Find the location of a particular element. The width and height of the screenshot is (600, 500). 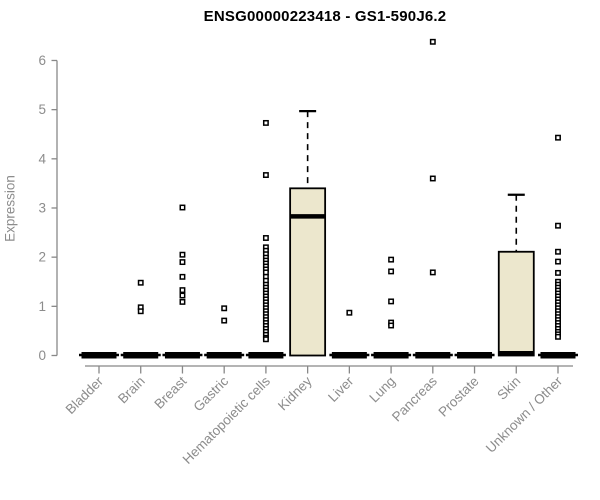

x-tick-label: Bladder is located at coordinates (85, 395).